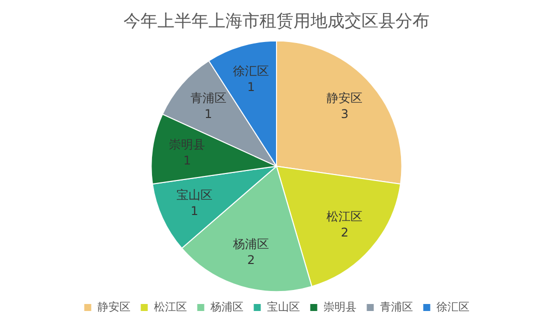  I want to click on legend-label: 宝山区, so click(283, 307).